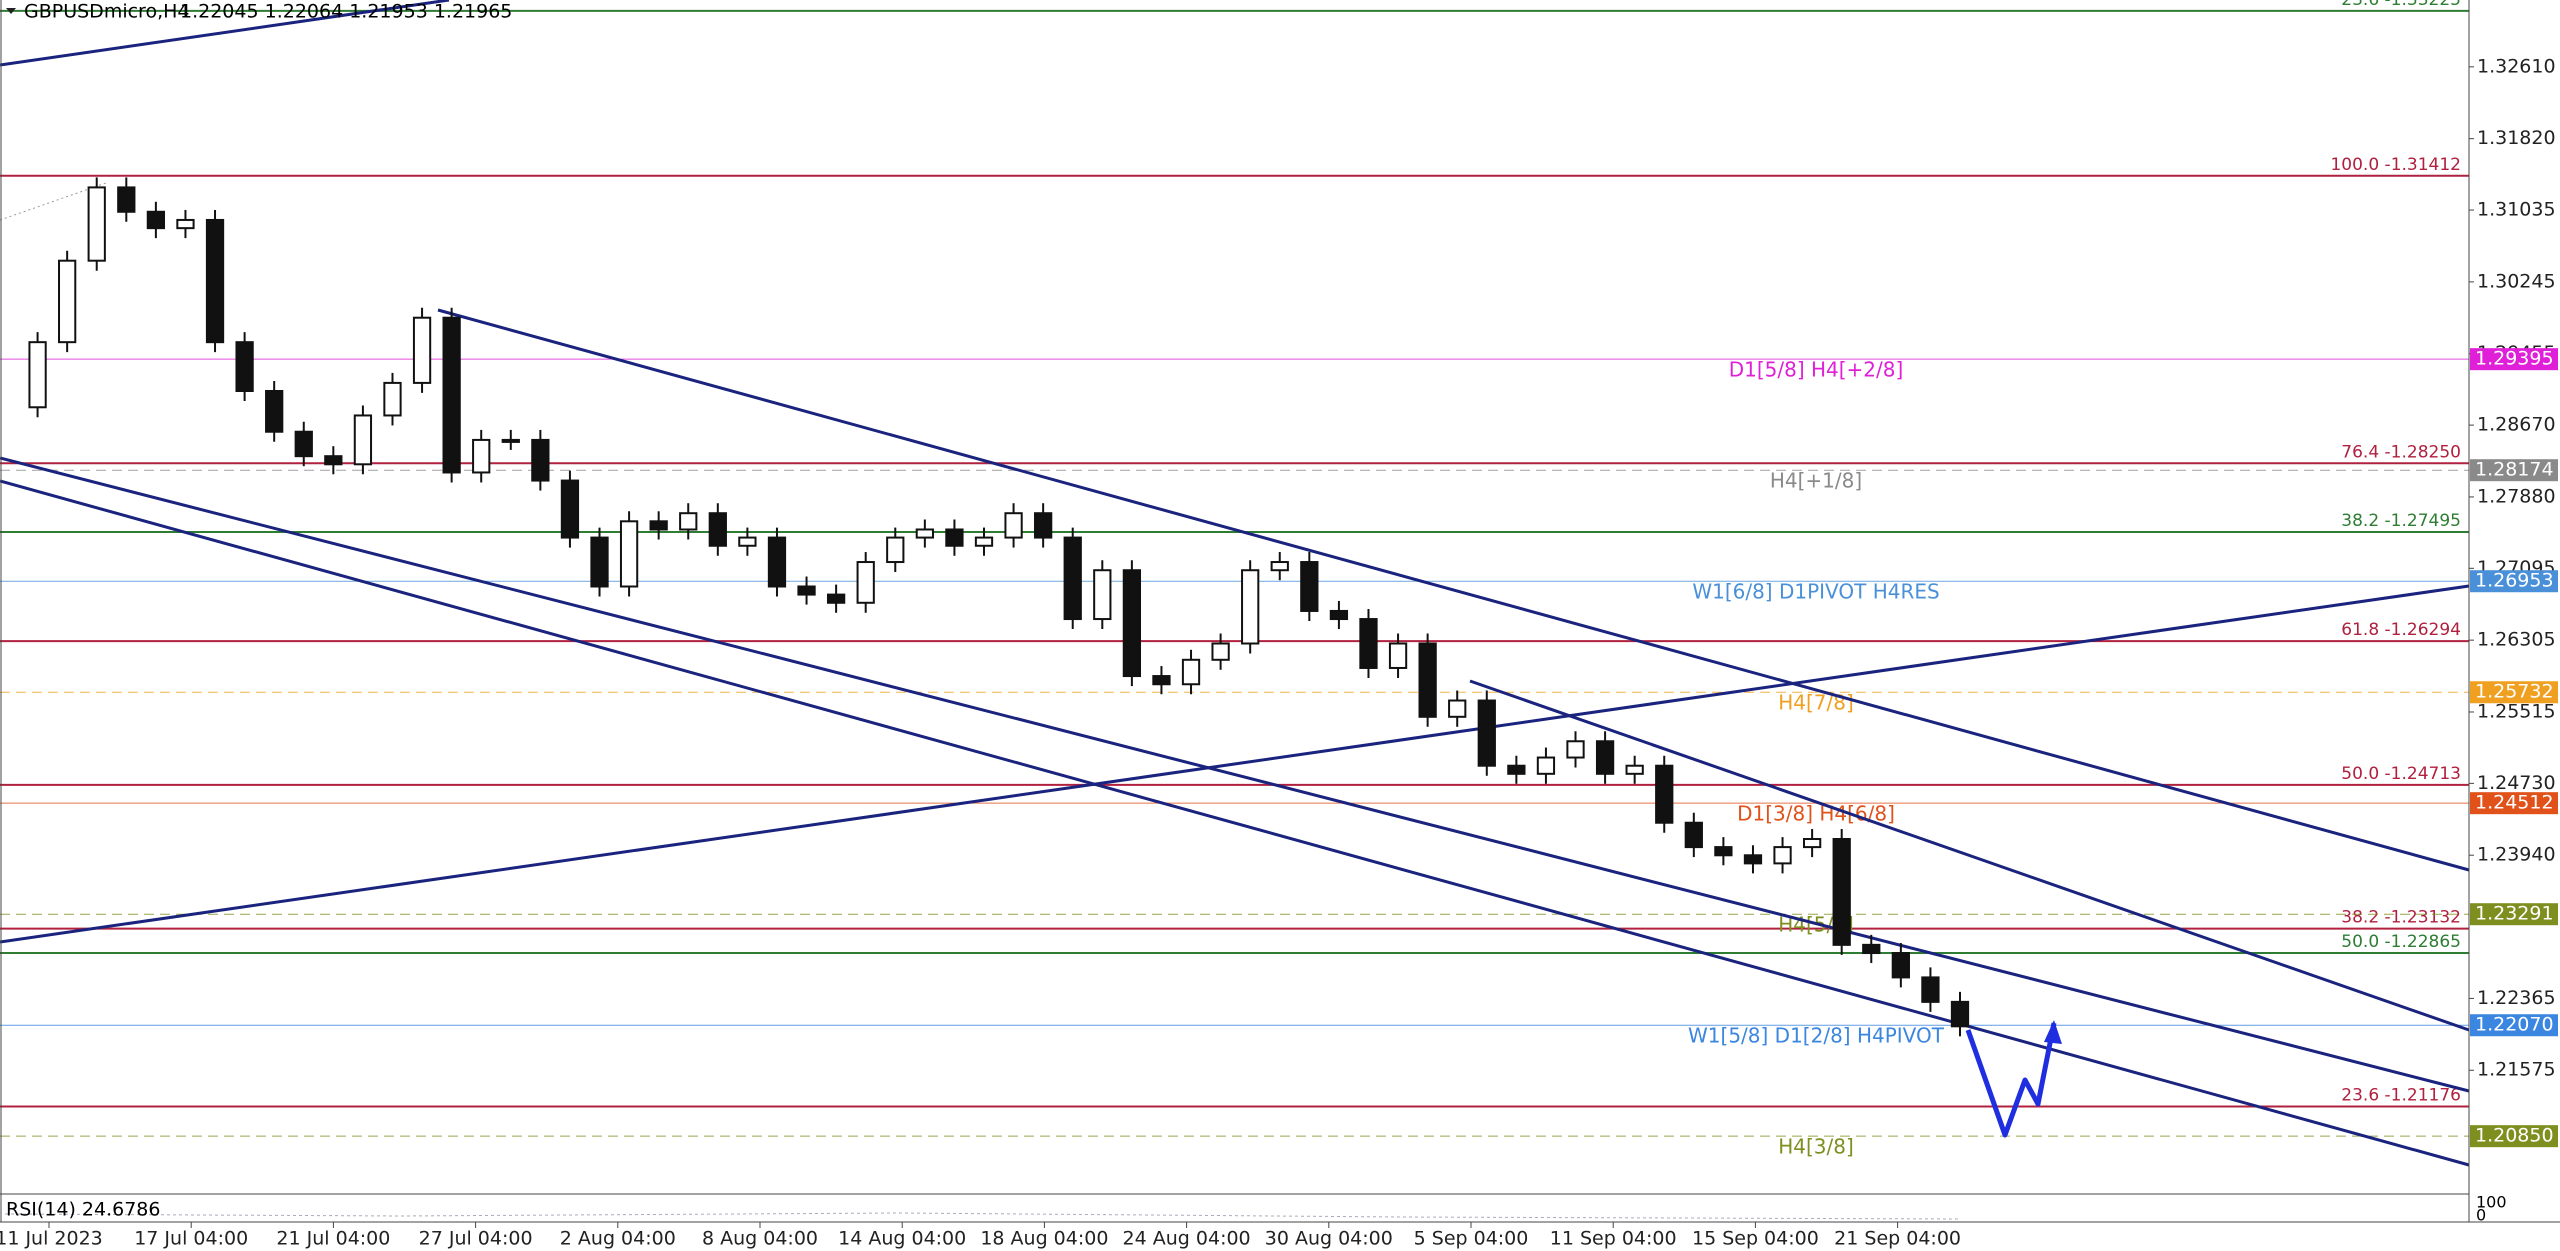  Describe the element at coordinates (2401, 774) in the screenshot. I see `fib-level-label: 50.0 -1.24713` at that location.